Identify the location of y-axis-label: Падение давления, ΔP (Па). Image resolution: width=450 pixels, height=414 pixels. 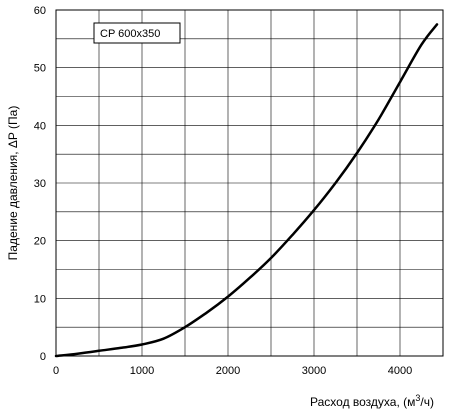
(13, 183).